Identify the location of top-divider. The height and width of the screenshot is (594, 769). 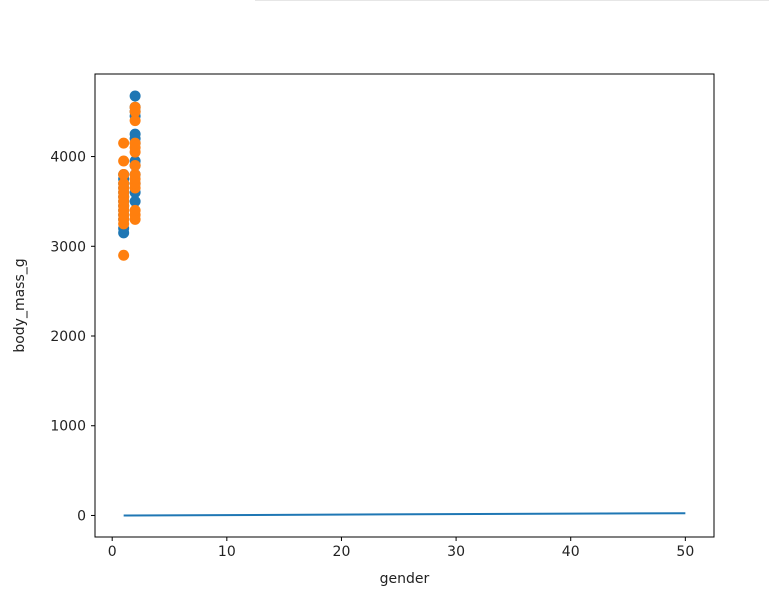
(512, 0).